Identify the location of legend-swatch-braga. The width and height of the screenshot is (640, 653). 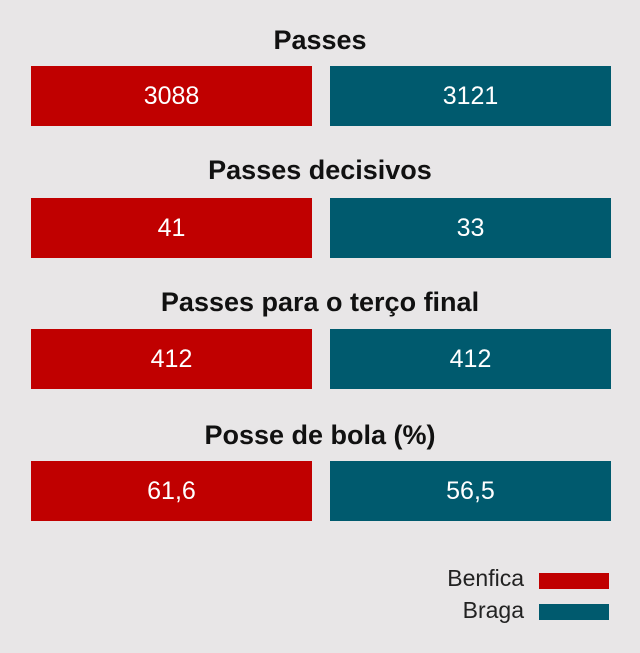
(574, 612).